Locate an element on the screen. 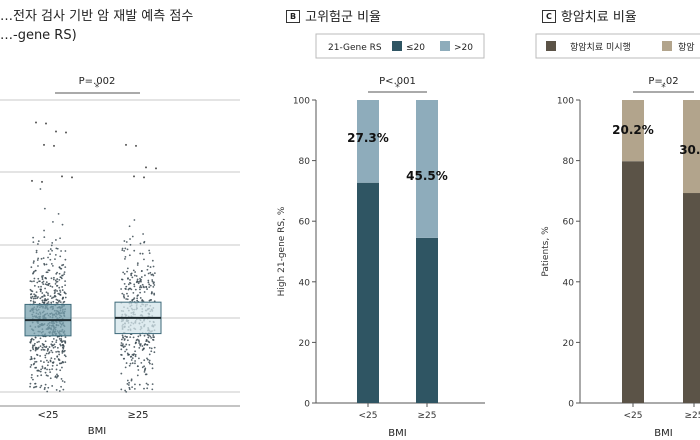 The width and height of the screenshot is (700, 440). panel-a-title-line2: …-gene RS) is located at coordinates (38, 35).